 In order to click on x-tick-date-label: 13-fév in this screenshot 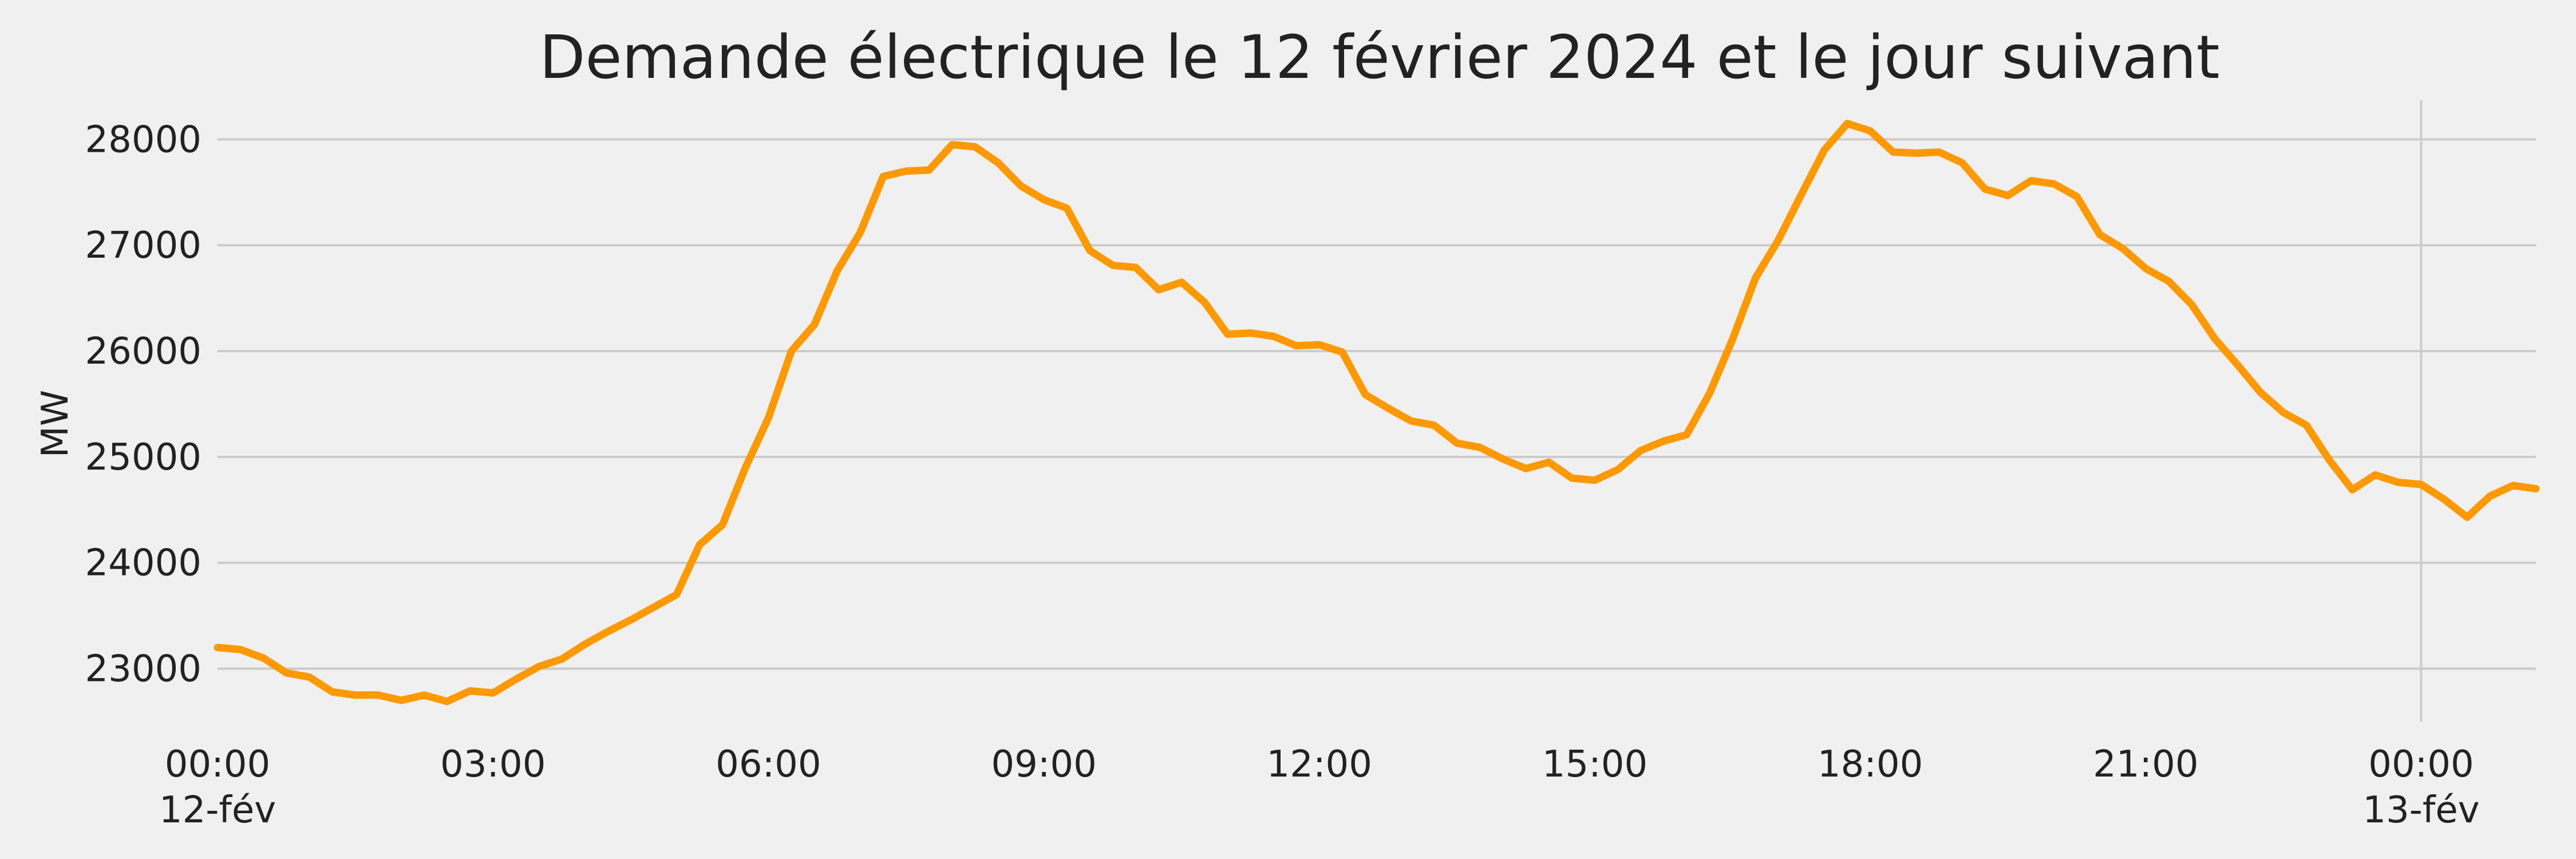, I will do `click(2420, 810)`.